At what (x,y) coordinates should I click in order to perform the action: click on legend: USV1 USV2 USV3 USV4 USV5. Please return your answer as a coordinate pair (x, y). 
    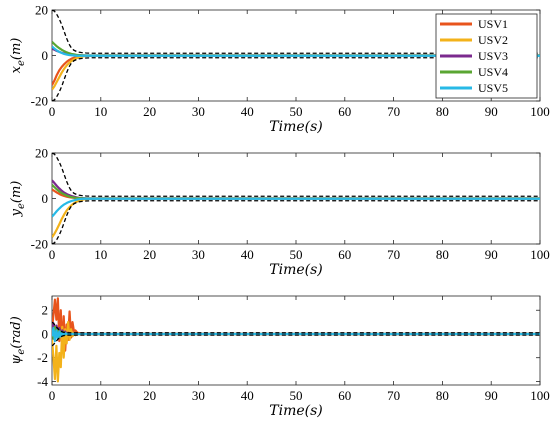
    Looking at the image, I should click on (486, 56).